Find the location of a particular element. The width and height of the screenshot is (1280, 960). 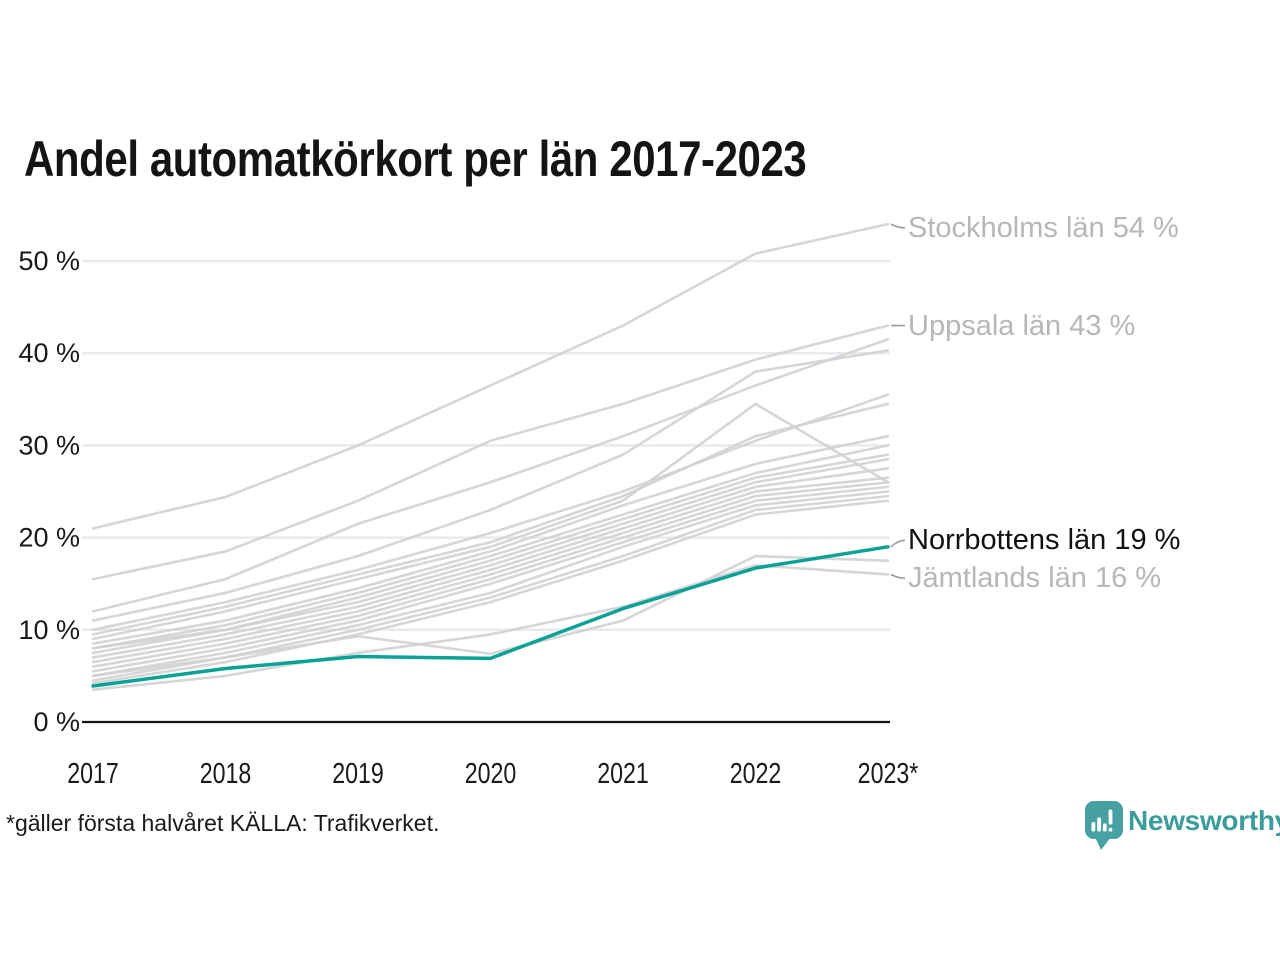

x-tick-label: 2020 is located at coordinates (491, 772).